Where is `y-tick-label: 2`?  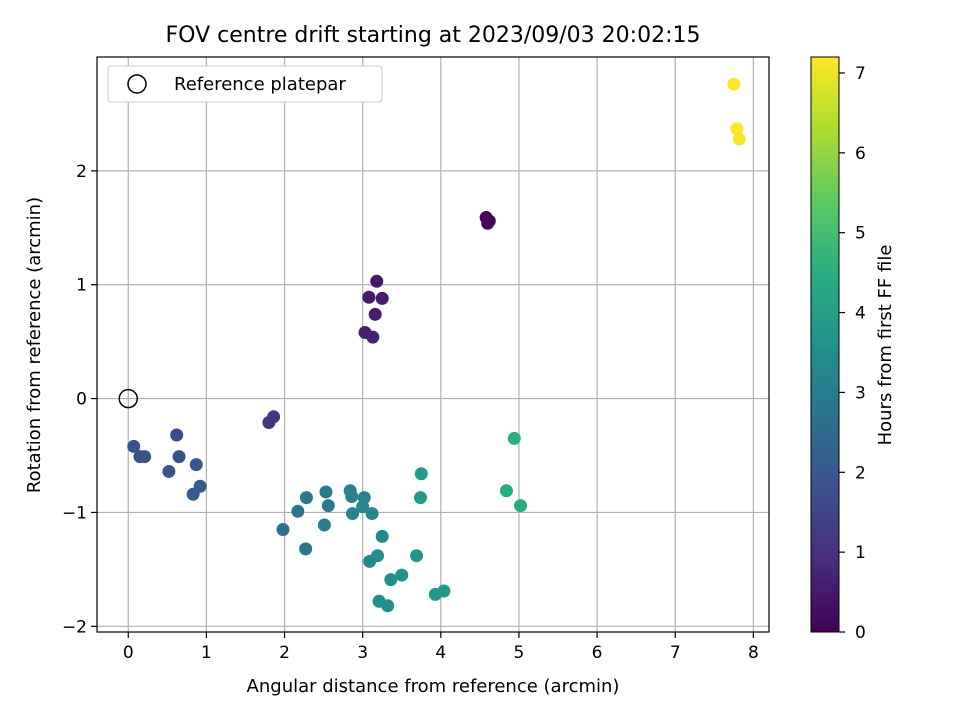 y-tick-label: 2 is located at coordinates (81, 172).